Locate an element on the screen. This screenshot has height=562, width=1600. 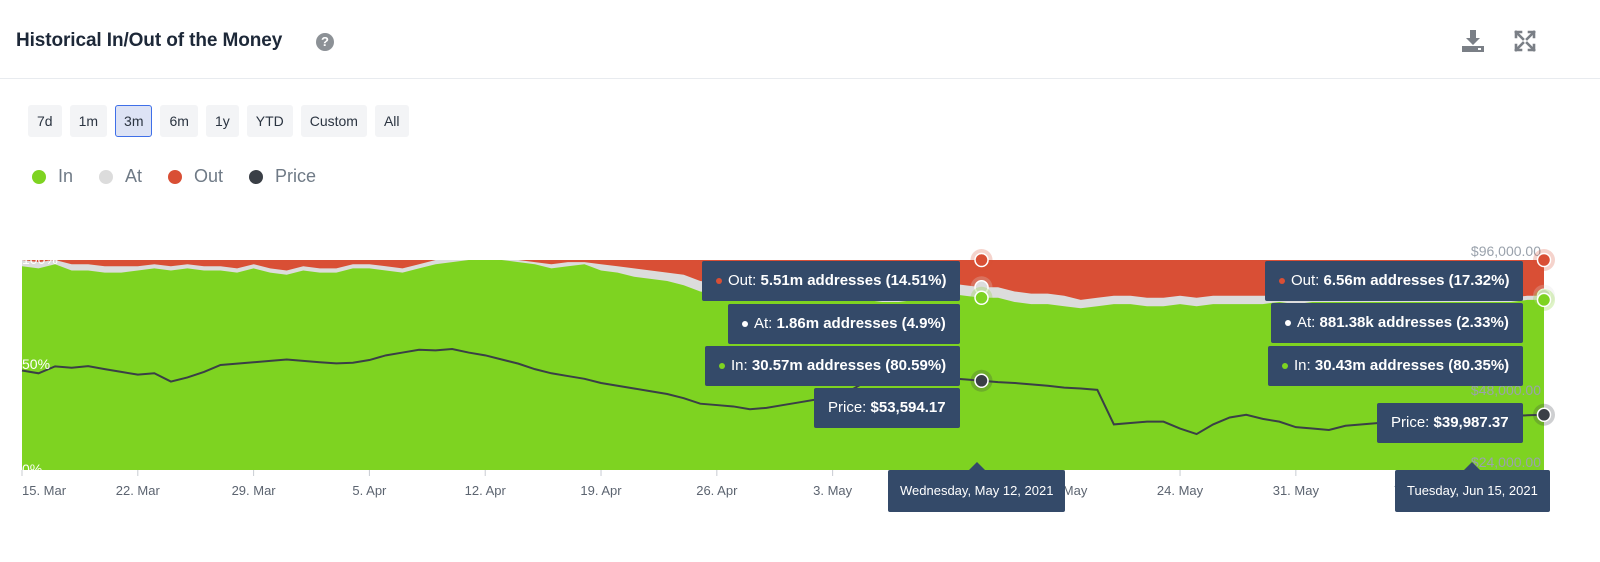
page-title: Historical In/Out of the Money is located at coordinates (149, 40).